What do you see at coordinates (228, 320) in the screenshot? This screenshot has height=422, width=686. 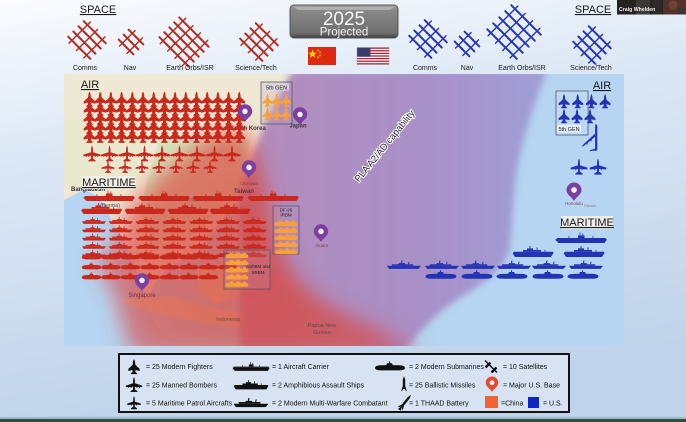 I see `svg-text: Indonesia` at bounding box center [228, 320].